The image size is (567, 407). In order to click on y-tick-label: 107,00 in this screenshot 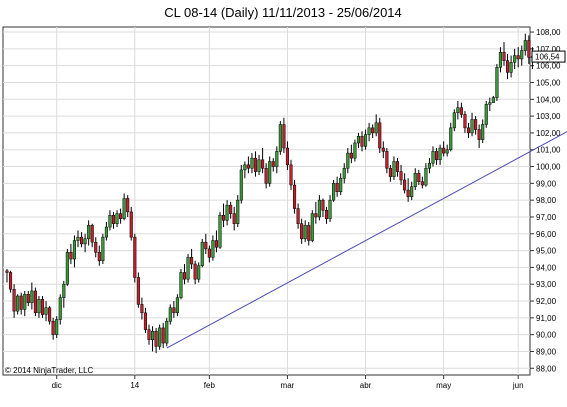, I will do `click(548, 49)`.